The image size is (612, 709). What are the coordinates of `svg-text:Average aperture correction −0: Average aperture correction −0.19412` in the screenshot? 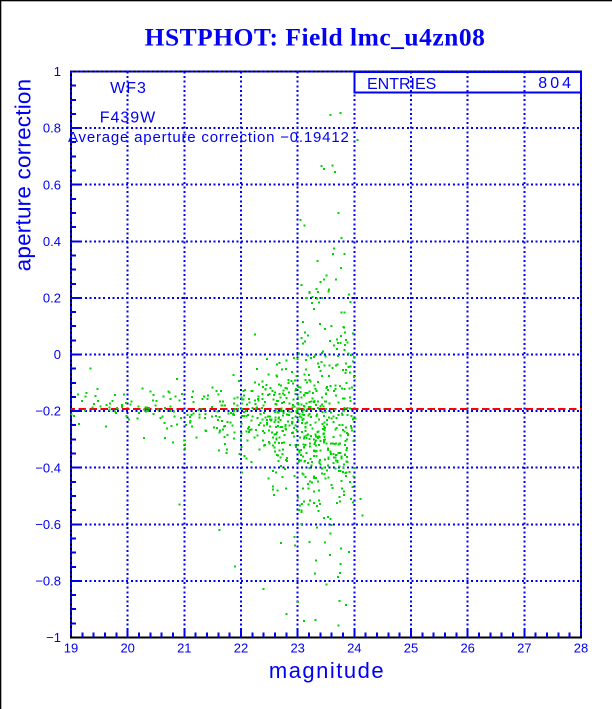 It's located at (209, 137).